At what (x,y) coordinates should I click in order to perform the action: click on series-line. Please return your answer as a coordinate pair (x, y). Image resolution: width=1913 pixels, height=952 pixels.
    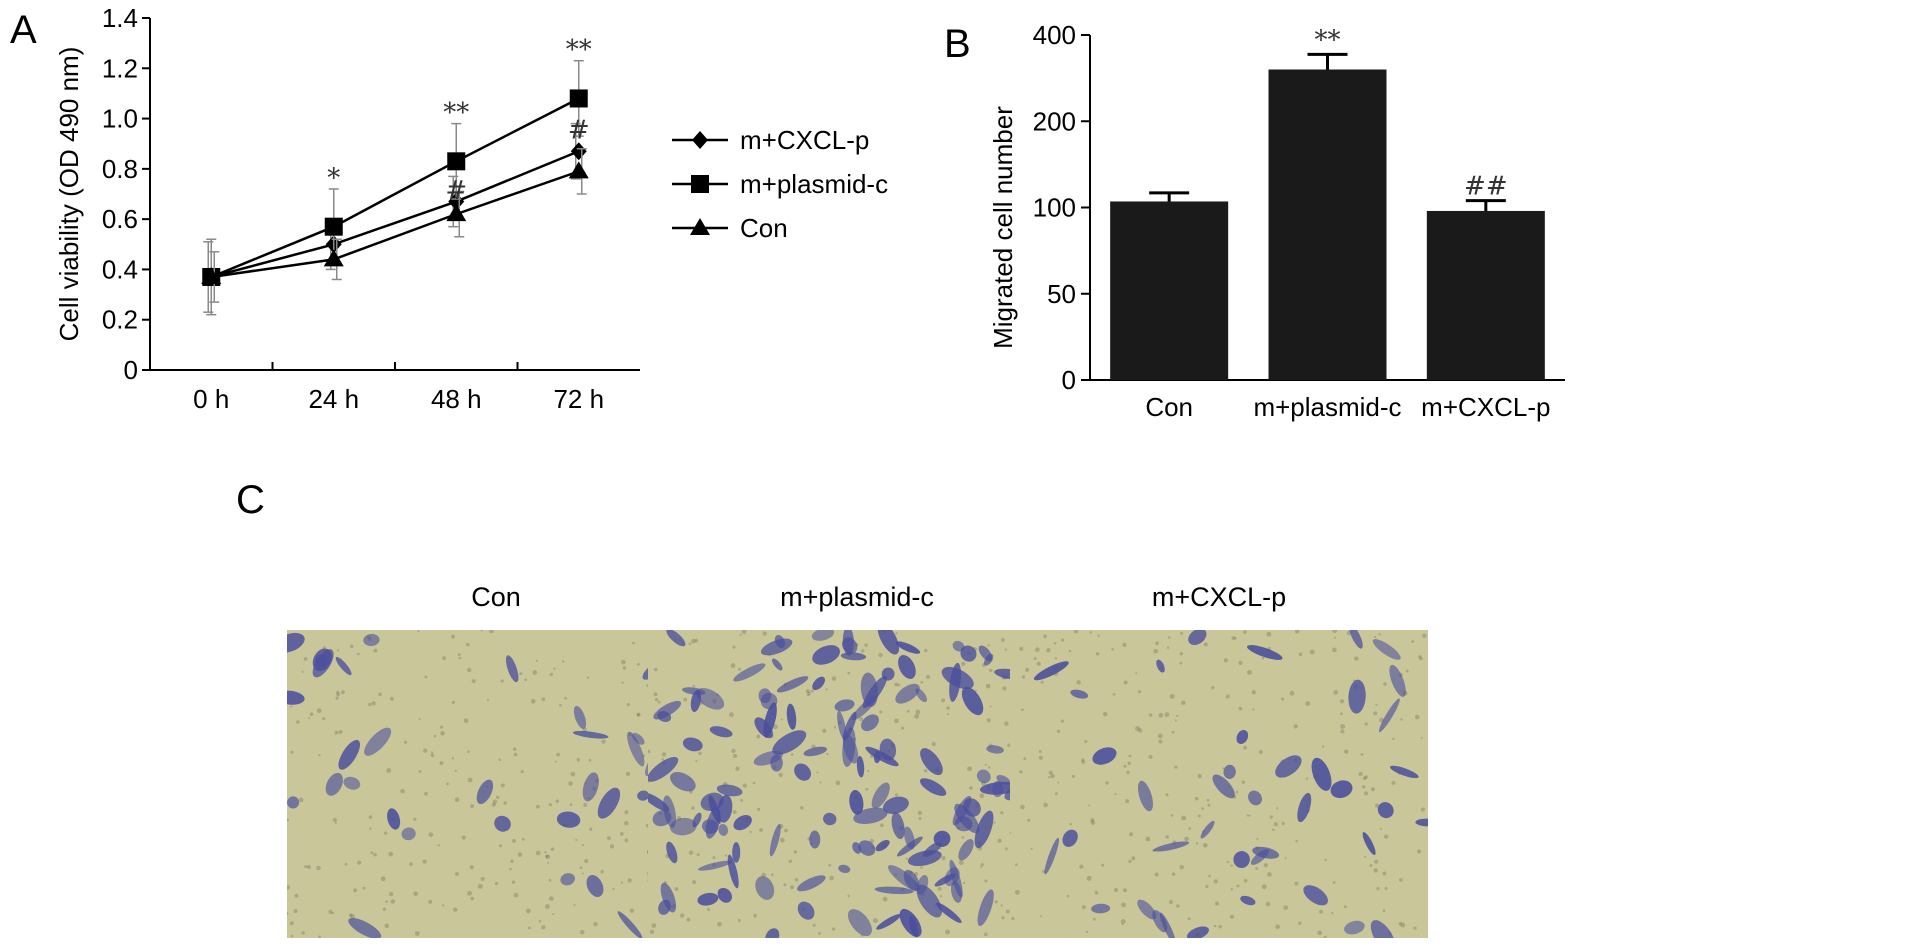
    Looking at the image, I should click on (395, 214).